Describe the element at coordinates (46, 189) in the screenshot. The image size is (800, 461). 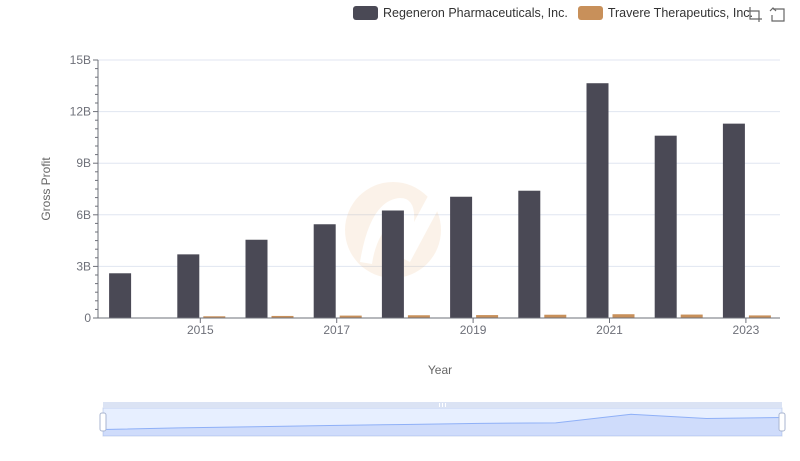
I see `y-axis-title: Gross Profit` at that location.